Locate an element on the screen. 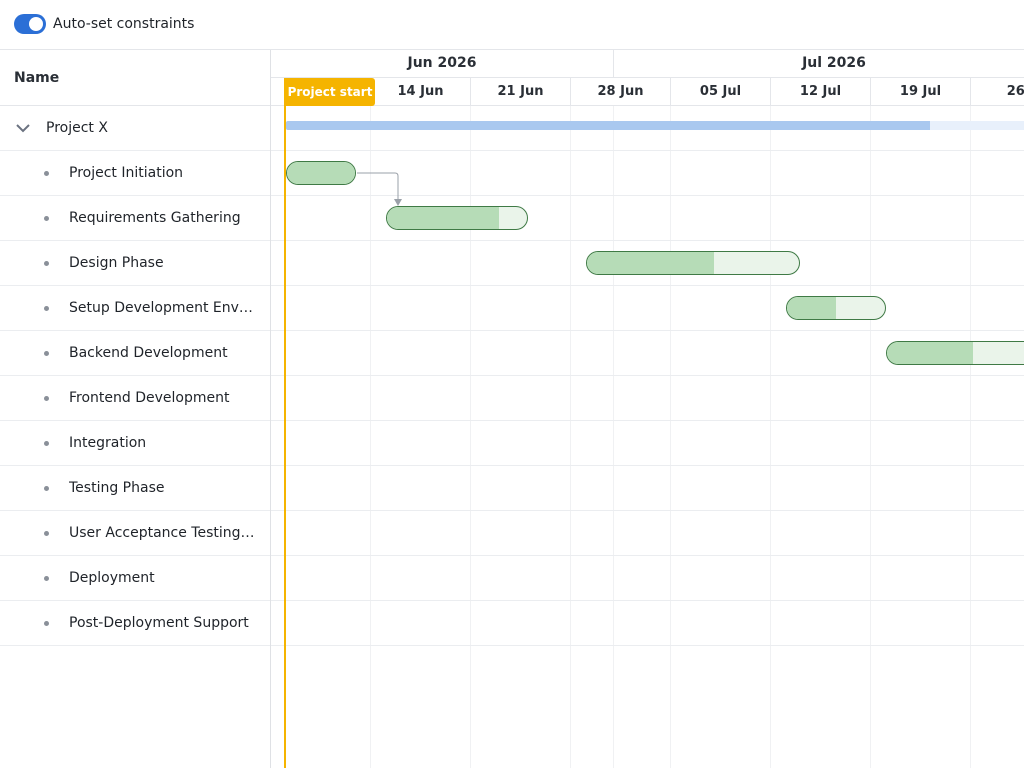  task-row: Testing Phase is located at coordinates (135, 488).